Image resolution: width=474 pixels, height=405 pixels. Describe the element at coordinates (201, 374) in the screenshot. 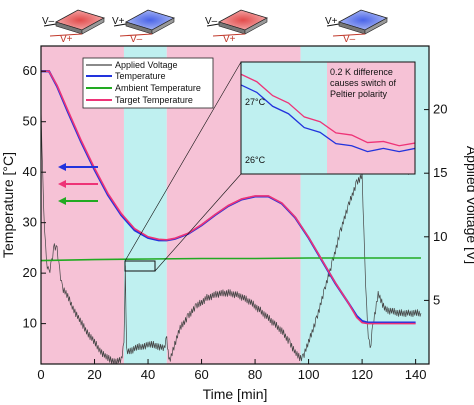

I see `x-tick-label: 60` at that location.